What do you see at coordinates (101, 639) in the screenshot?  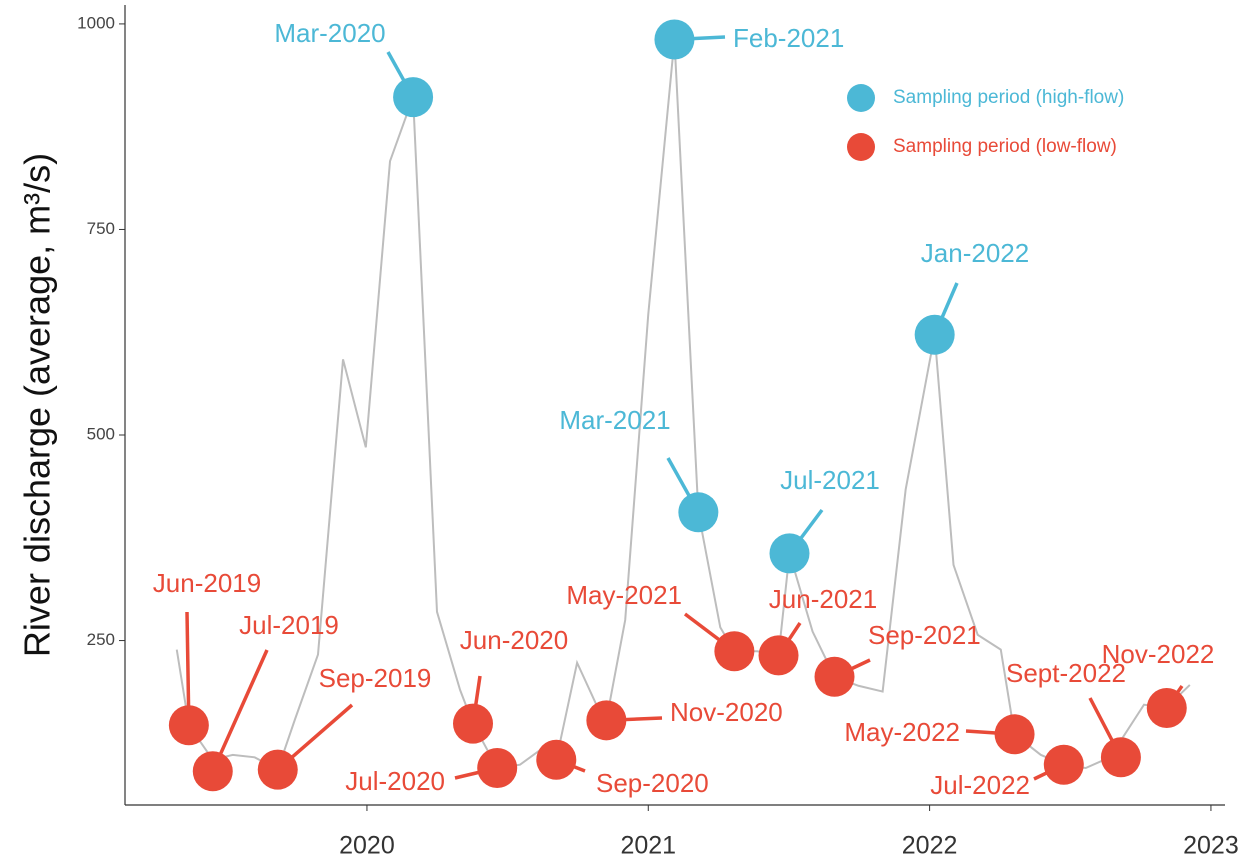 I see `y-tick-label: 250` at bounding box center [101, 639].